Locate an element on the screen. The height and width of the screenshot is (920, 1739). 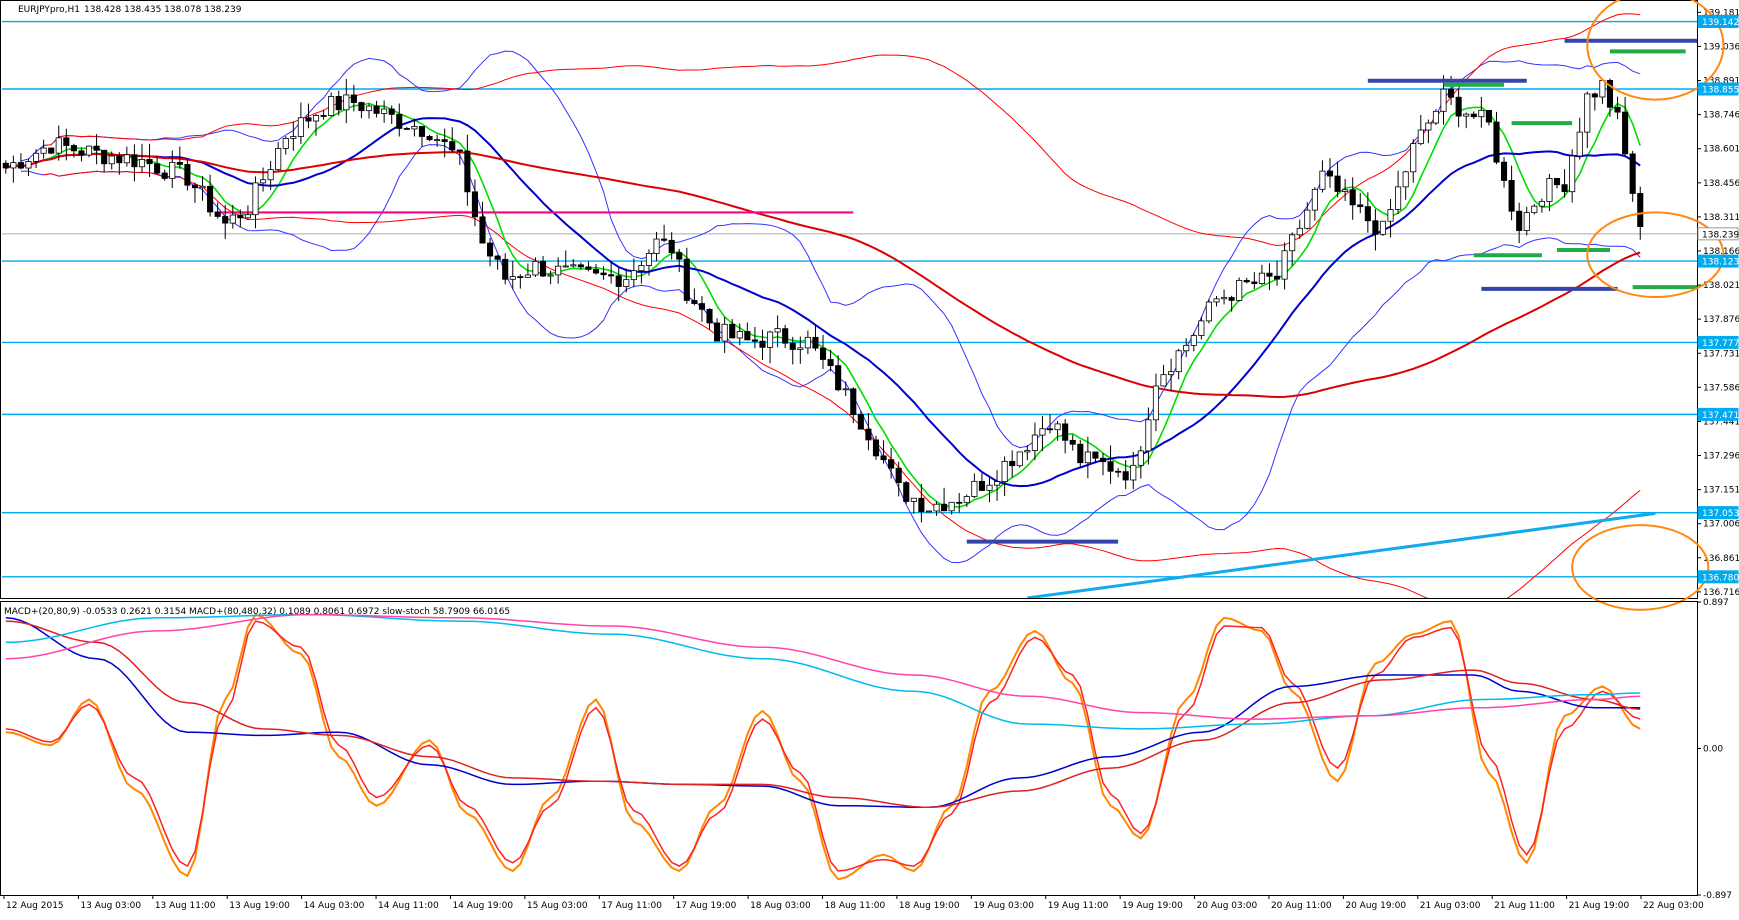
time-tick-label: 15 Aug 03:00 is located at coordinates (557, 906).